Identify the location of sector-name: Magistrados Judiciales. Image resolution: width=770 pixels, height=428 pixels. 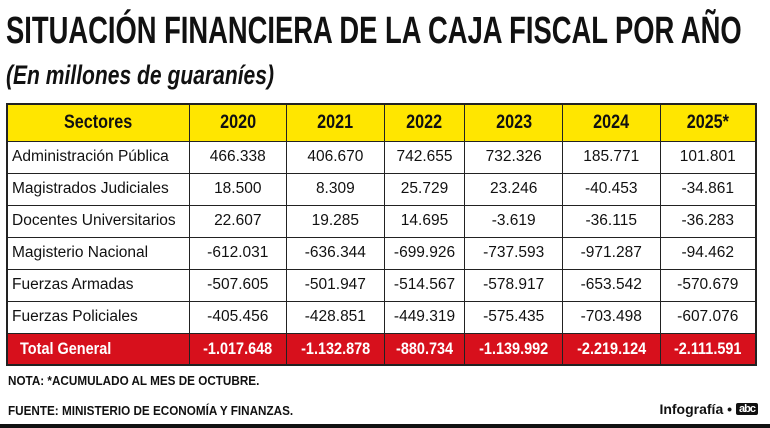
(98, 189).